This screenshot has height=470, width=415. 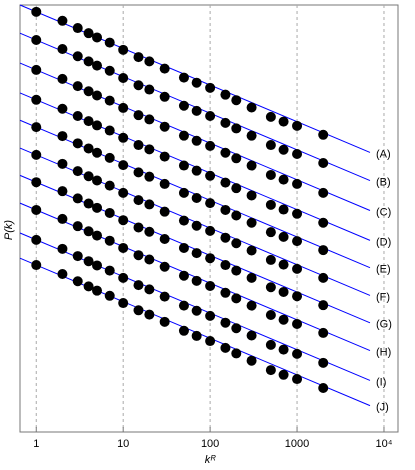 What do you see at coordinates (381, 382) in the screenshot?
I see `series-label: (I)` at bounding box center [381, 382].